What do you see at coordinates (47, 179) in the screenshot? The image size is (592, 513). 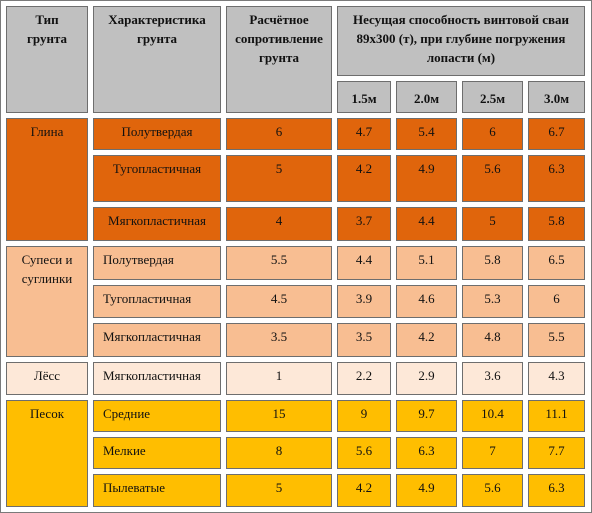 I see `soil-type-clay: Глина` at bounding box center [47, 179].